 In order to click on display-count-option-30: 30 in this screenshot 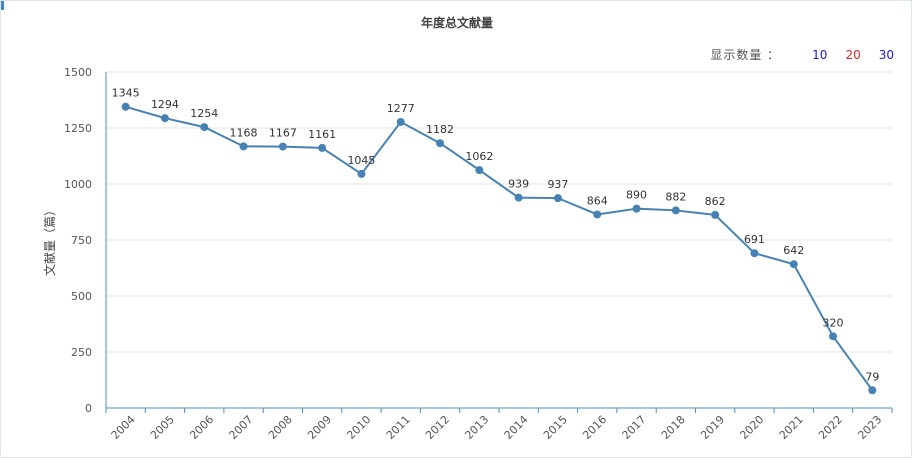, I will do `click(886, 54)`.